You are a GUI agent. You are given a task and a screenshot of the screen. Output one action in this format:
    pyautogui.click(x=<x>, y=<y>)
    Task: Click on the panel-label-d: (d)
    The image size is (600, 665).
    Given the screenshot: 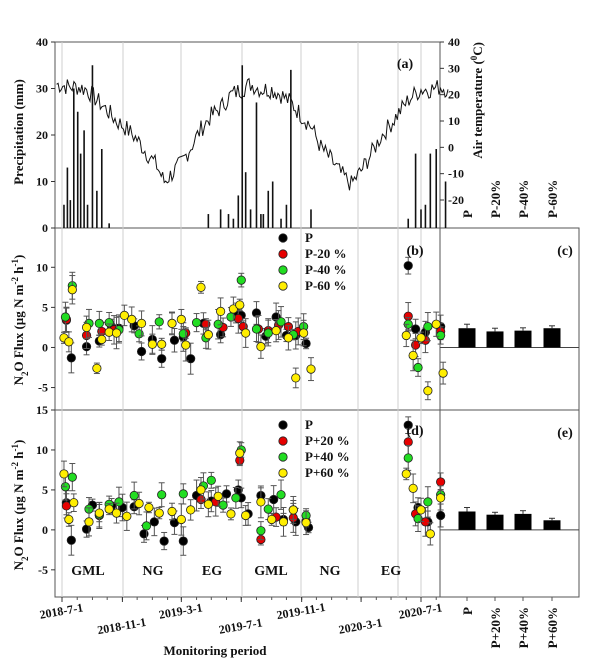 What is the action you would take?
    pyautogui.click(x=414, y=431)
    